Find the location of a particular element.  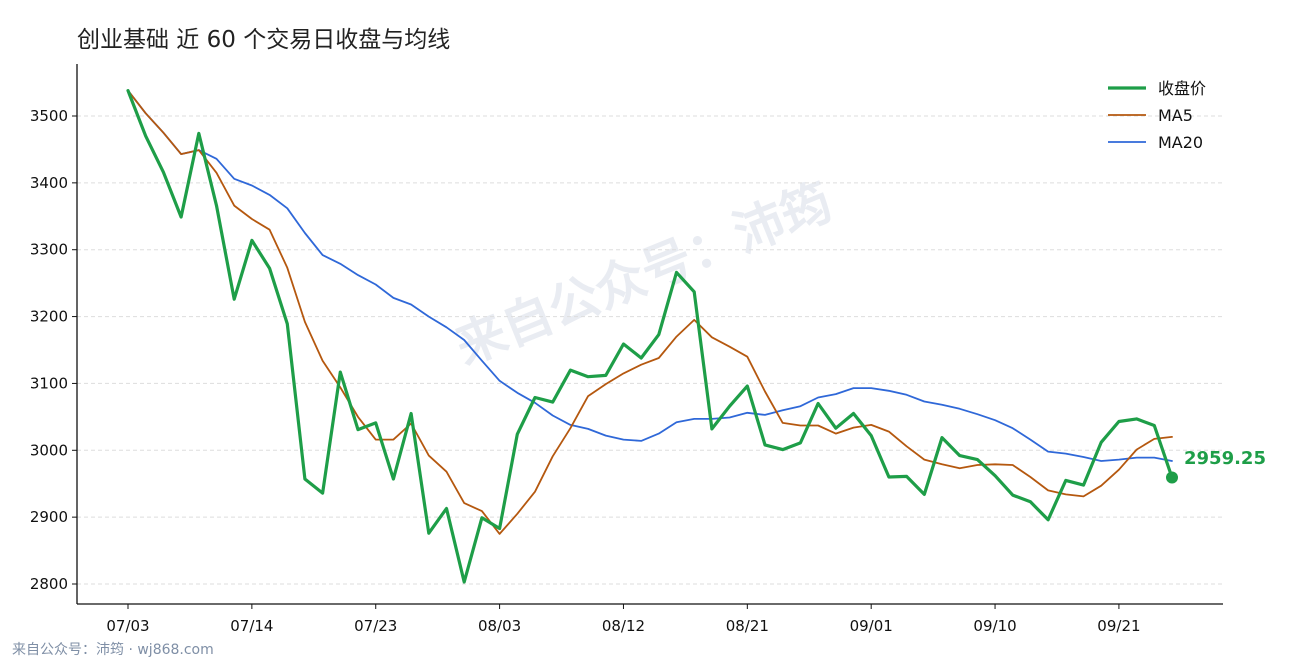

y-tick-label: 3500 is located at coordinates (49, 116).